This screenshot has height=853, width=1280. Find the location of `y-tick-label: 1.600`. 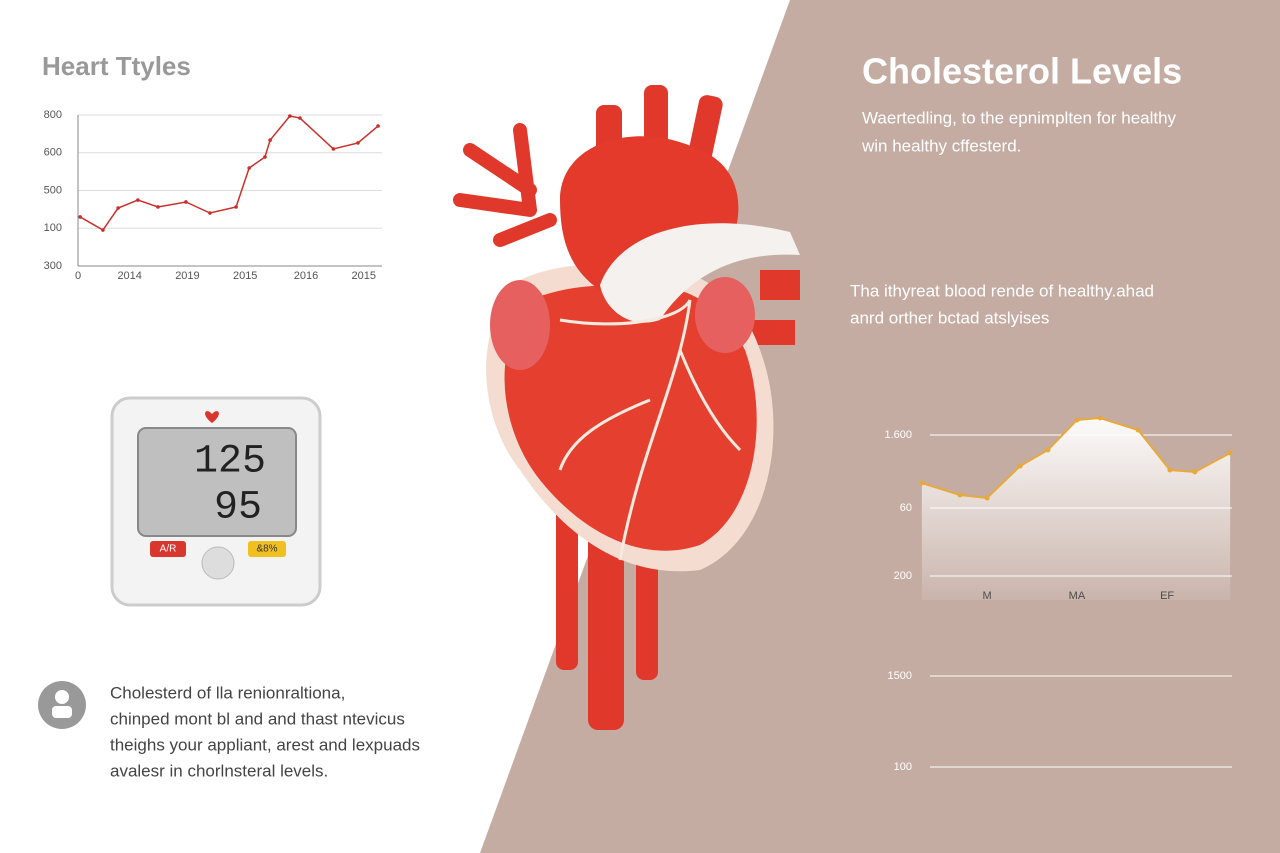

y-tick-label: 1.600 is located at coordinates (898, 435).